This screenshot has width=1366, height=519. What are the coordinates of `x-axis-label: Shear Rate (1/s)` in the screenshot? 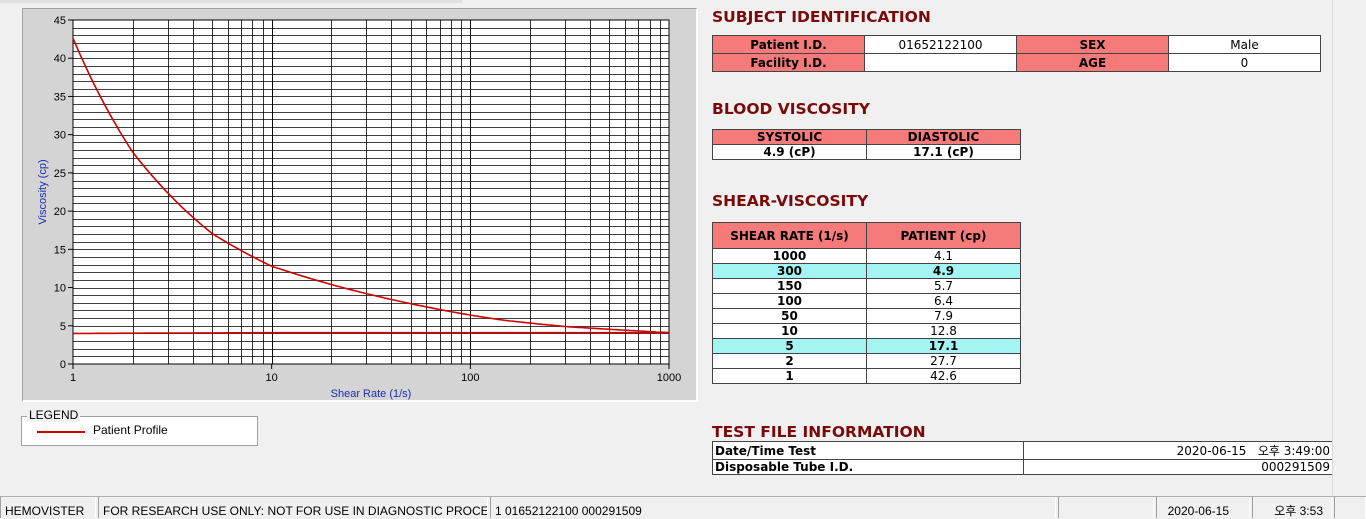 It's located at (371, 394).